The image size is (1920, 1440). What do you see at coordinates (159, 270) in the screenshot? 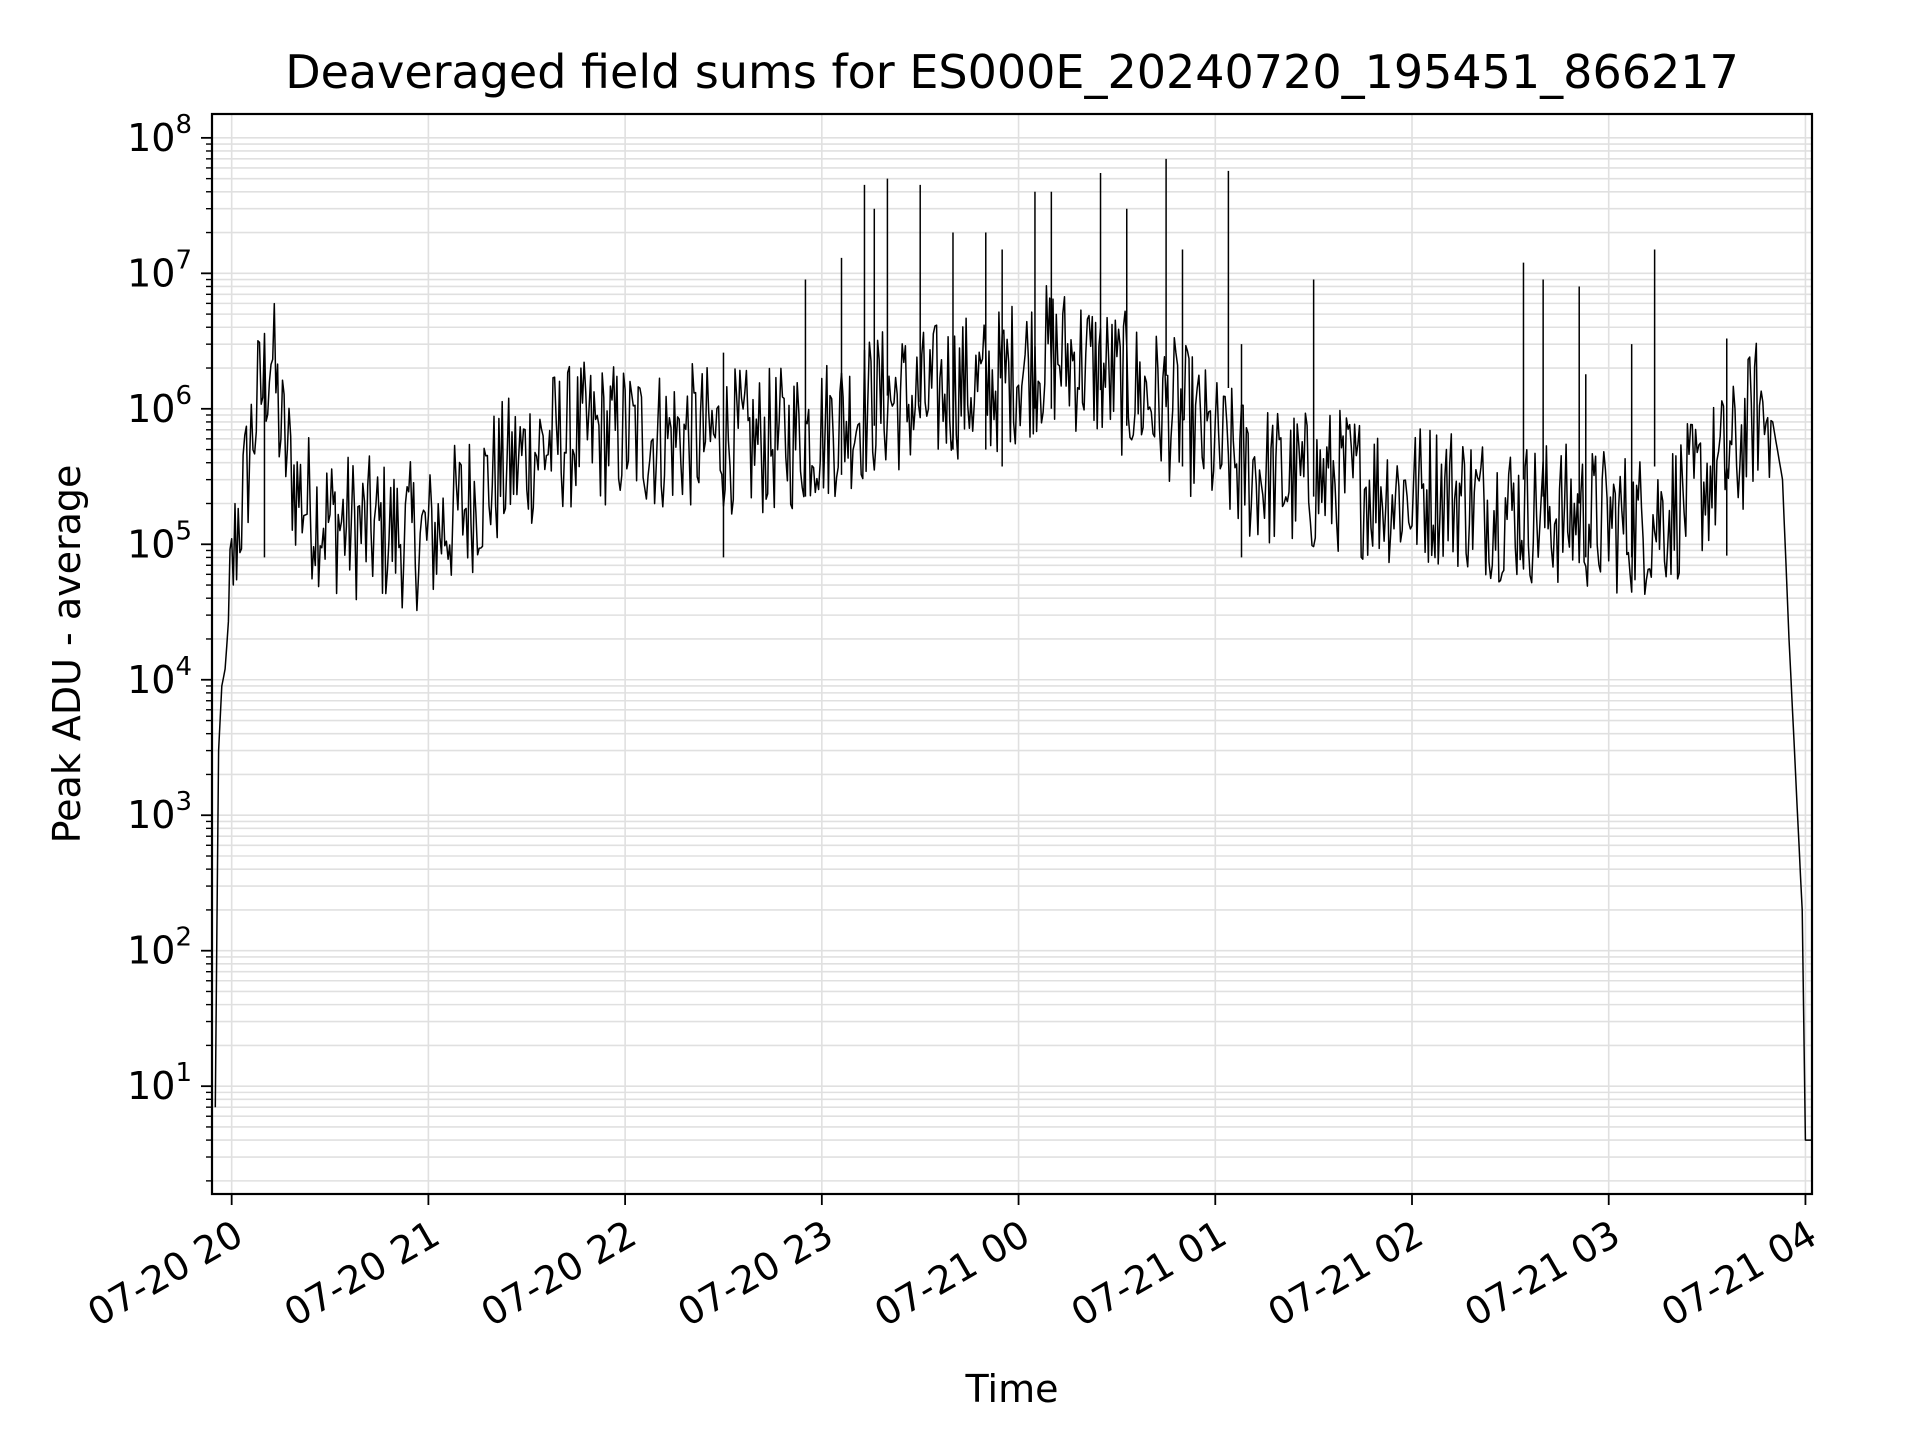
I see `y-tick-label: 10⁷` at bounding box center [159, 270].